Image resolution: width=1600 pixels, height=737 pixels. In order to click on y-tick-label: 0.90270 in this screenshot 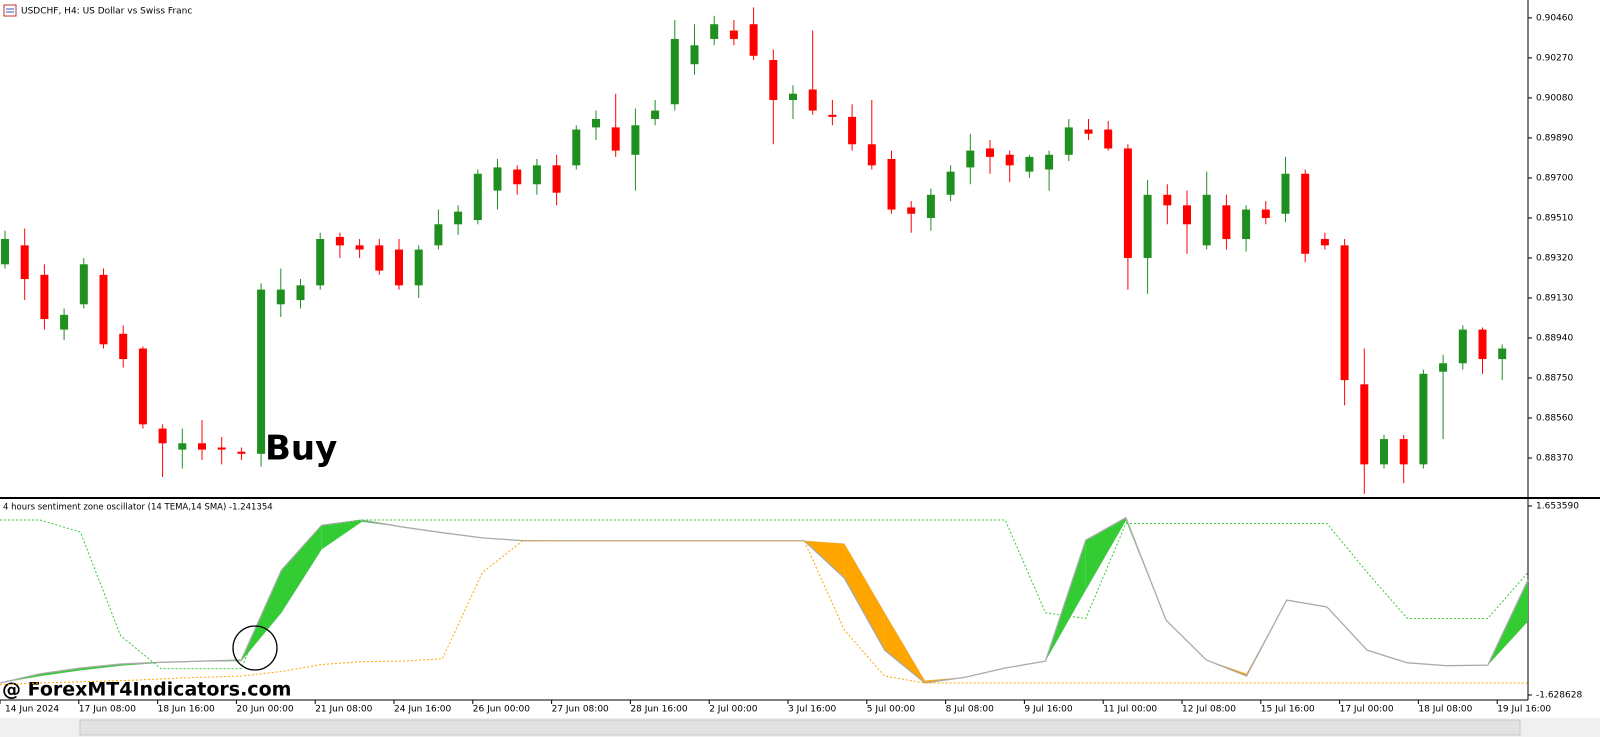, I will do `click(1554, 58)`.